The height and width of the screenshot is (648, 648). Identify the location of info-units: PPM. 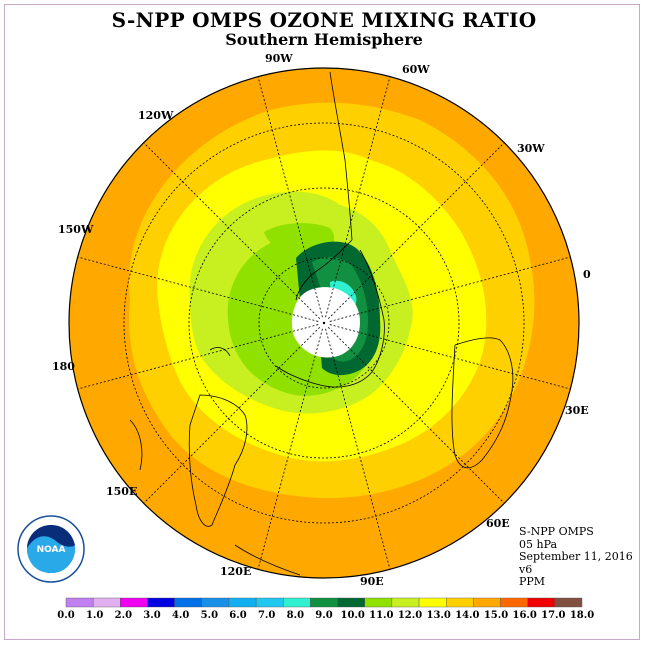
(532, 581).